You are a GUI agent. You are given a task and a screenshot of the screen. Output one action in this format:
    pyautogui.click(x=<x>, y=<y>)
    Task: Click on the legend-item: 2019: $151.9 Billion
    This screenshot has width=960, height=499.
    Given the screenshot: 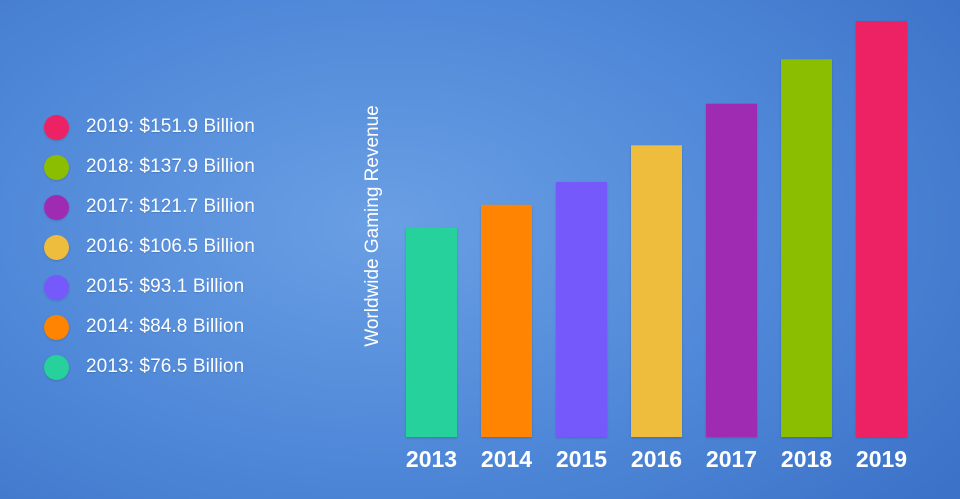 What is the action you would take?
    pyautogui.click(x=149, y=127)
    